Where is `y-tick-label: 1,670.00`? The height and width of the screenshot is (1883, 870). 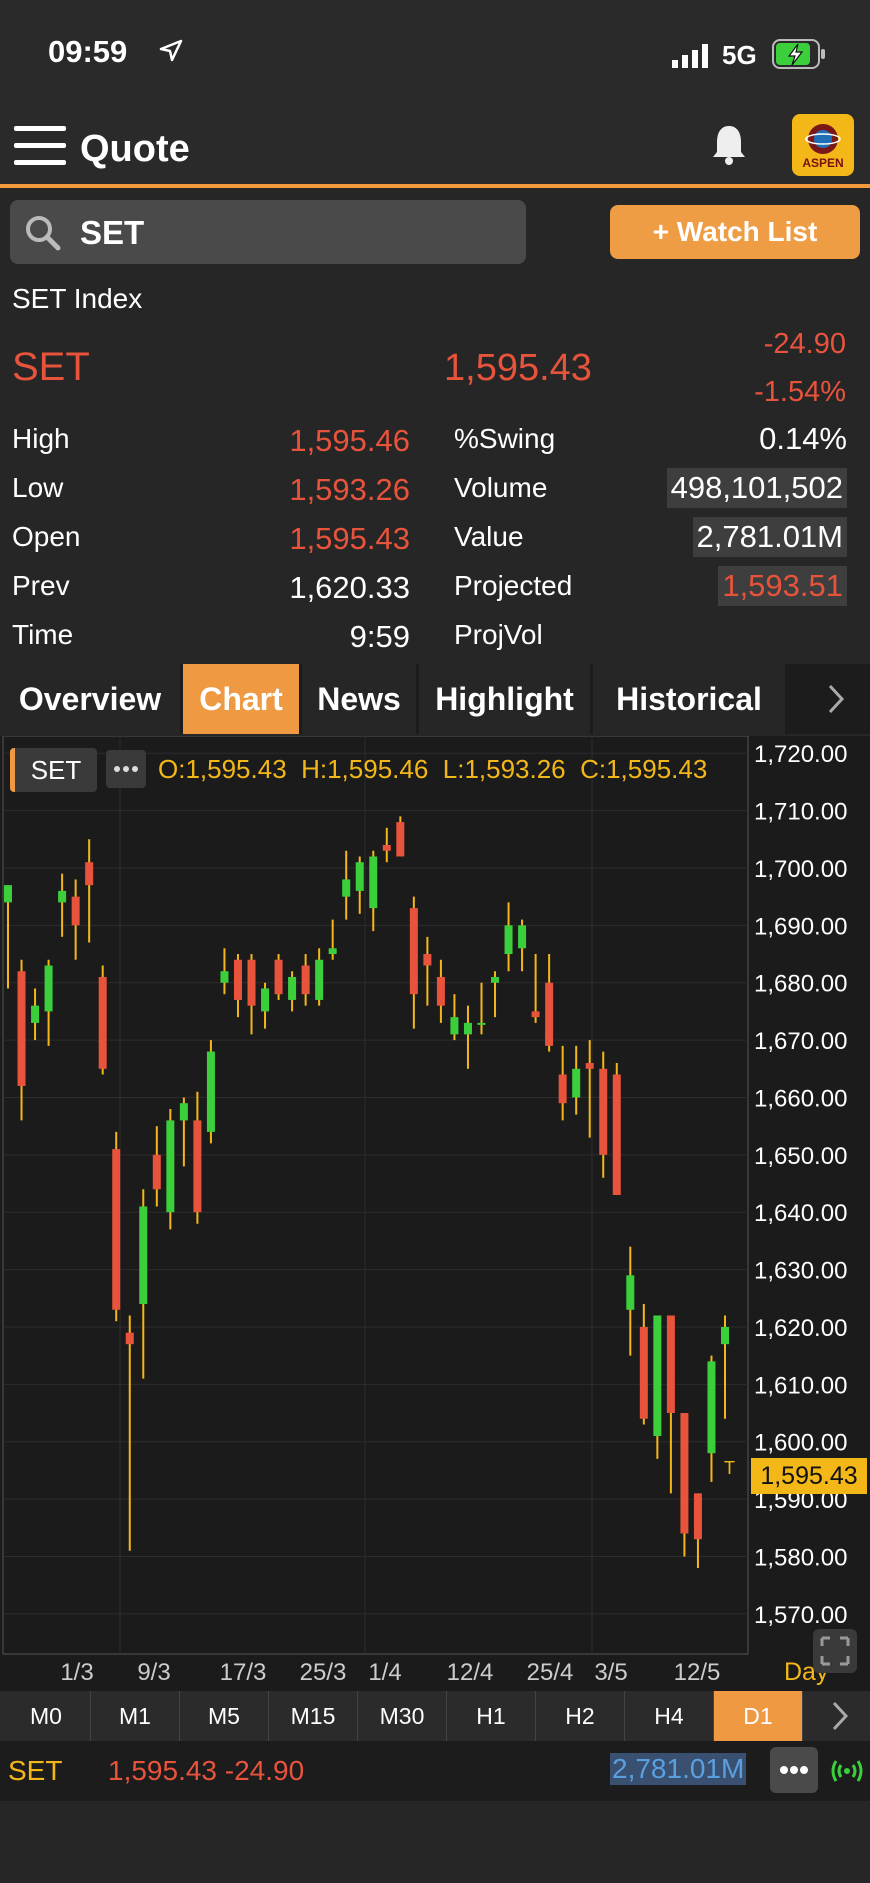
y-tick-label: 1,670.00 is located at coordinates (800, 1041).